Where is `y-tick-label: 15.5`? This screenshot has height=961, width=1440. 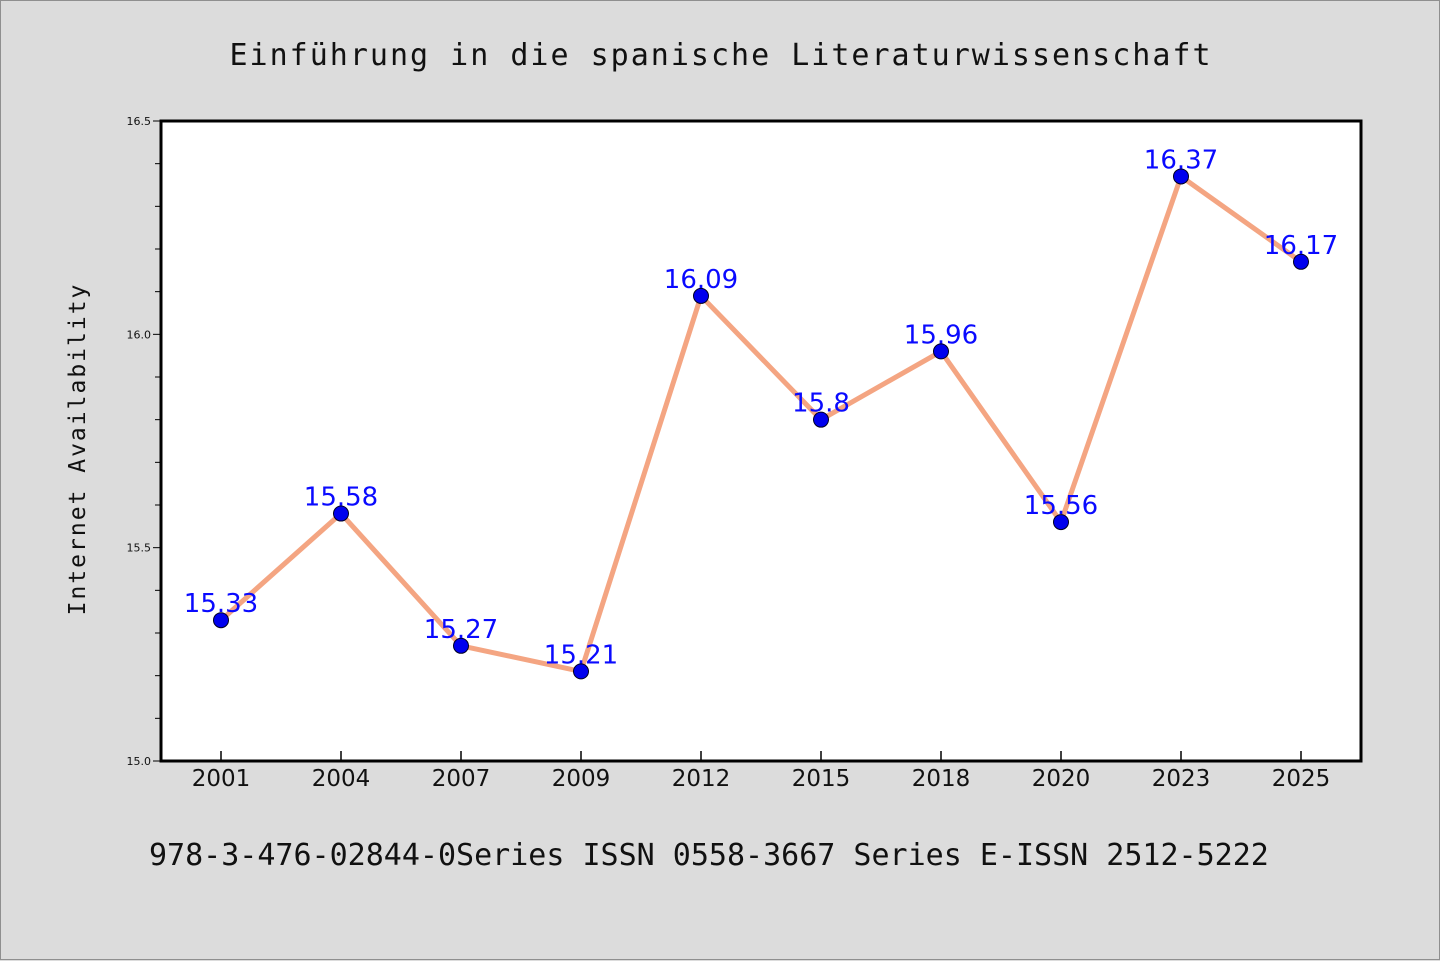
y-tick-label: 15.5 is located at coordinates (139, 548).